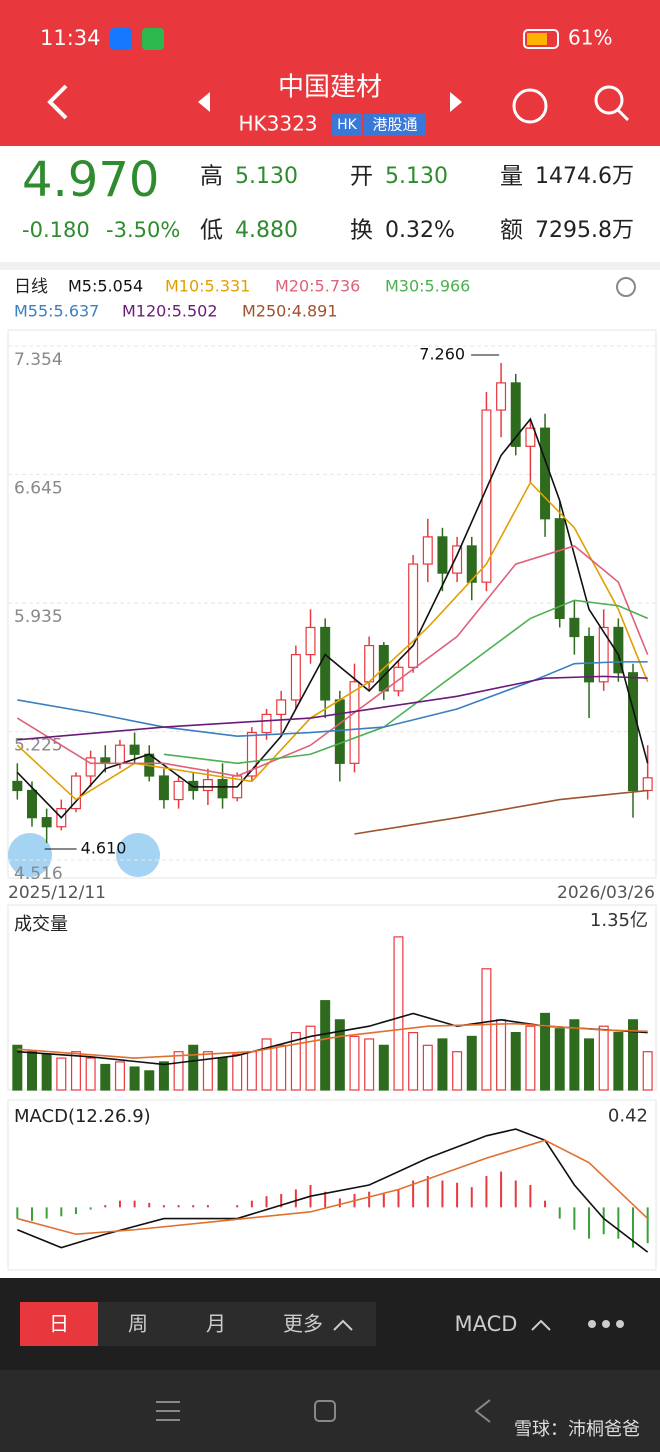  What do you see at coordinates (266, 176) in the screenshot?
I see `stat-value: 5.130` at bounding box center [266, 176].